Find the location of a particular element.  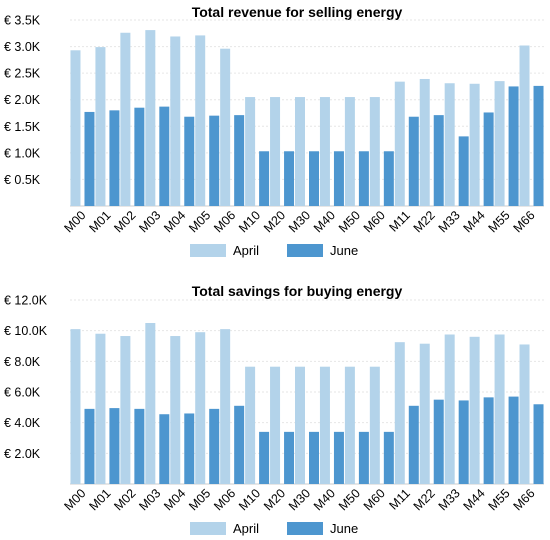

x-tick-label: M05 is located at coordinates (199, 499).